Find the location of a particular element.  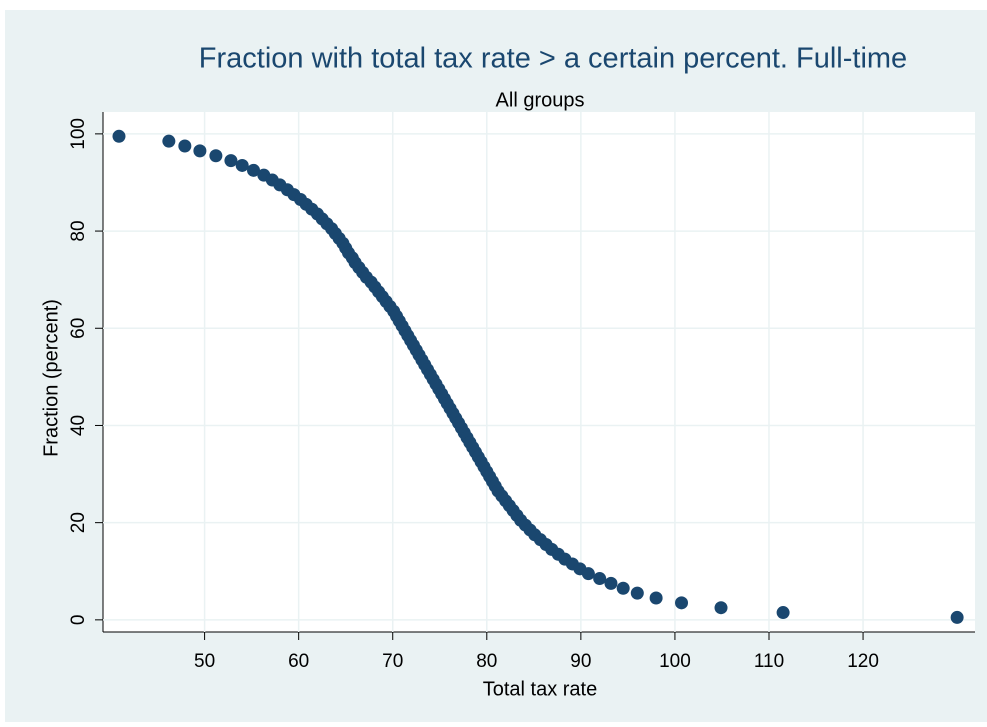

x-axis-label: Total tax rate is located at coordinates (540, 689).